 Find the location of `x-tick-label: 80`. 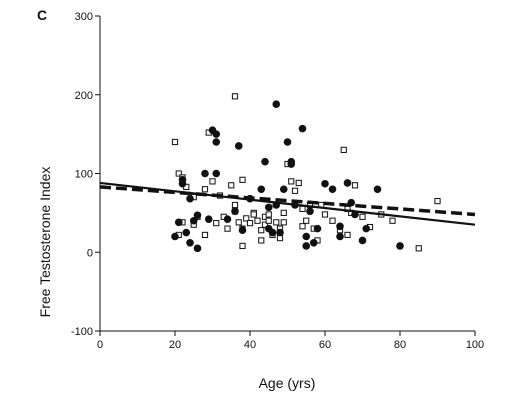

x-tick-label: 80 is located at coordinates (400, 345).